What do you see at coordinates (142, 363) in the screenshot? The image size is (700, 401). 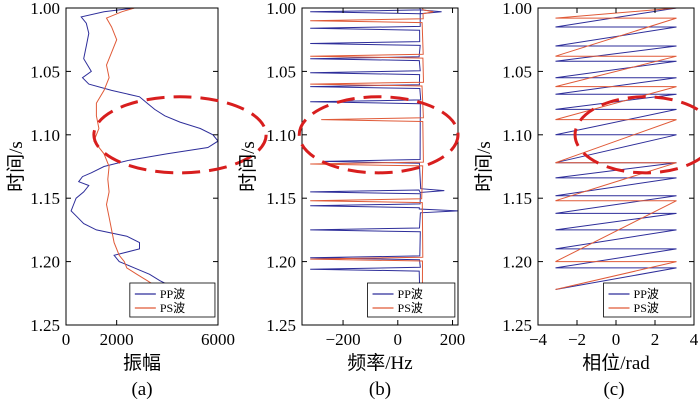 I see `x-axis-label: 振幅` at bounding box center [142, 363].